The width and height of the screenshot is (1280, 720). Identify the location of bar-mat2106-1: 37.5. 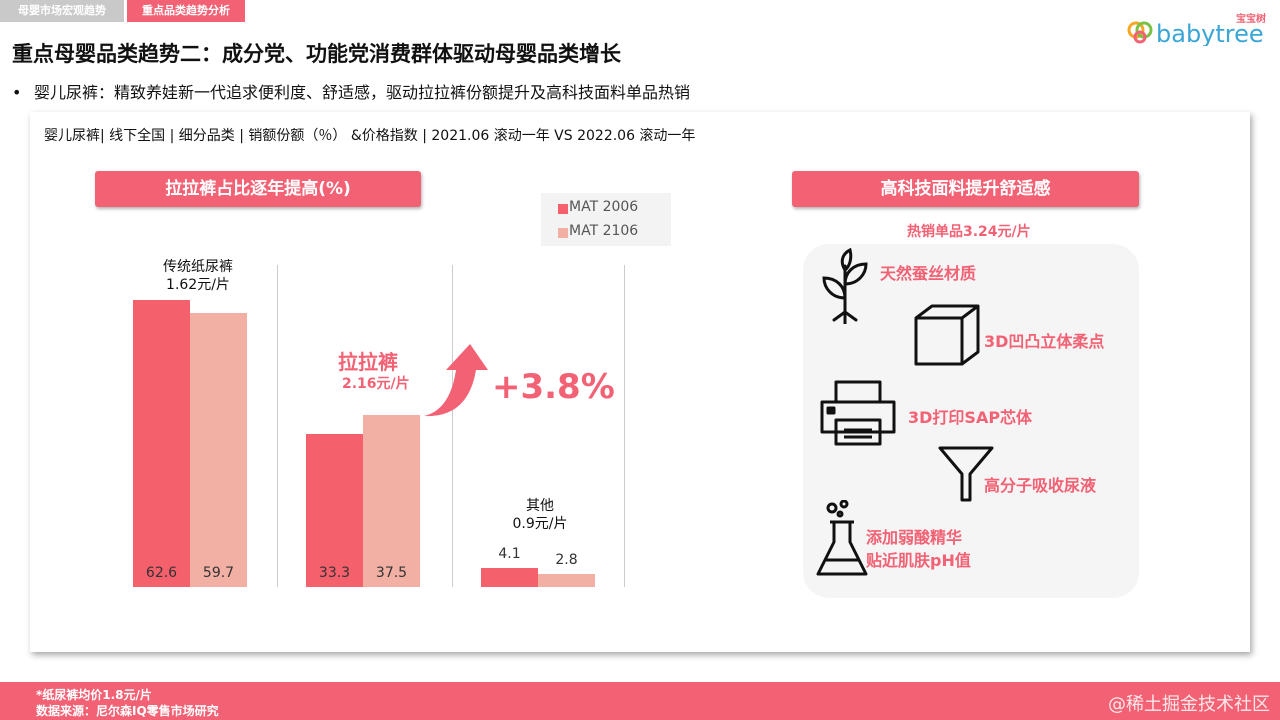
(391, 501).